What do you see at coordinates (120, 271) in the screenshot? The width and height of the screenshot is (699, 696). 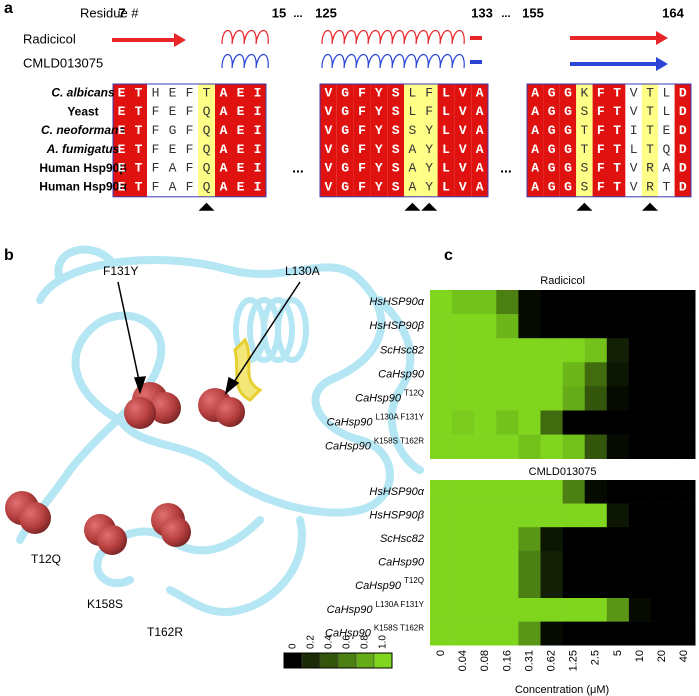 I see `mutation-label: F131Y` at bounding box center [120, 271].